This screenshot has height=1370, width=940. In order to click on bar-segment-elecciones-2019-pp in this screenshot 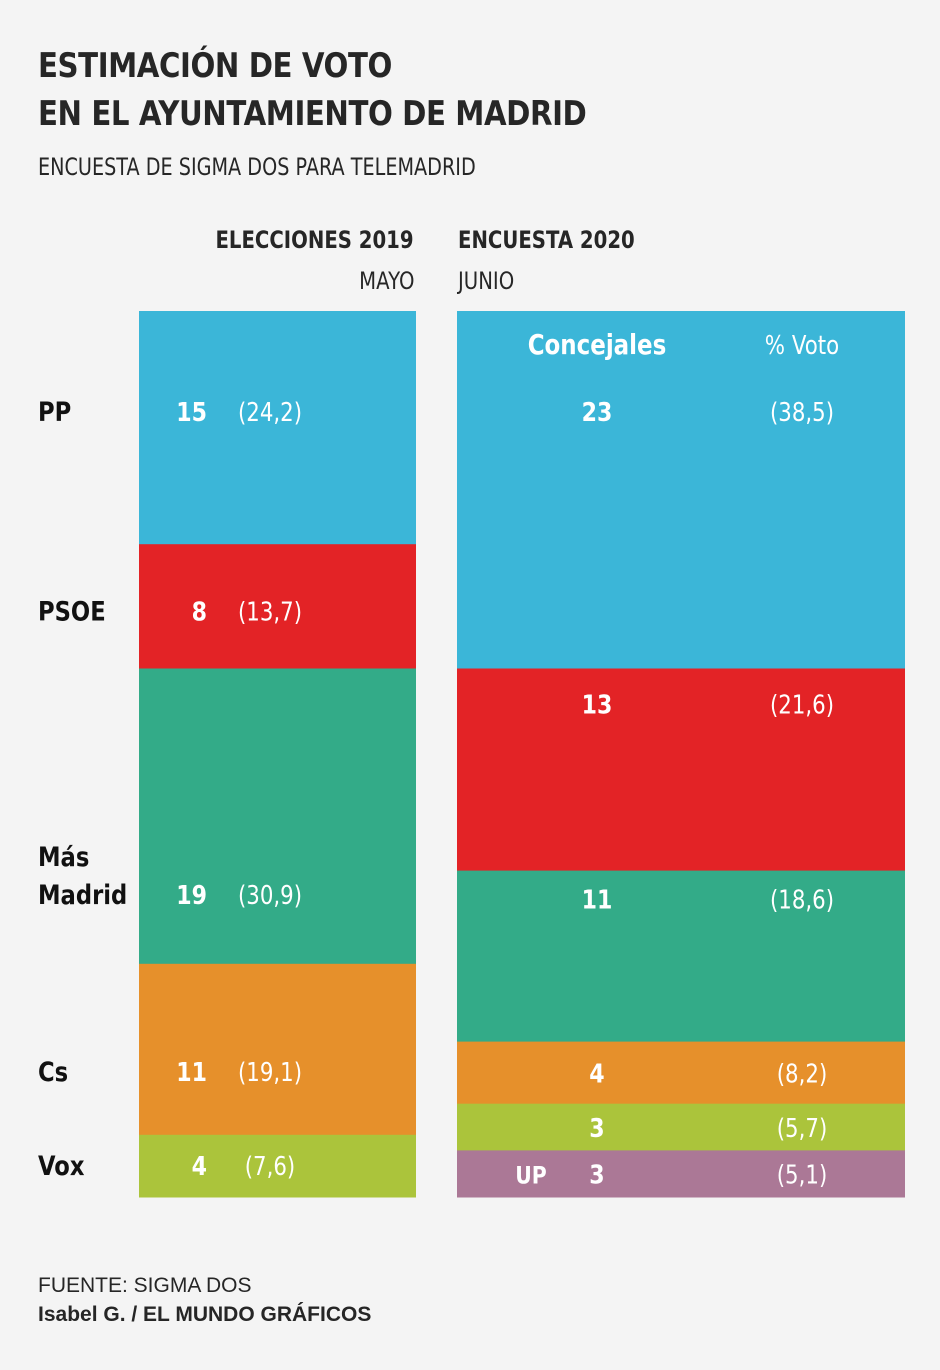, I will do `click(277, 428)`.